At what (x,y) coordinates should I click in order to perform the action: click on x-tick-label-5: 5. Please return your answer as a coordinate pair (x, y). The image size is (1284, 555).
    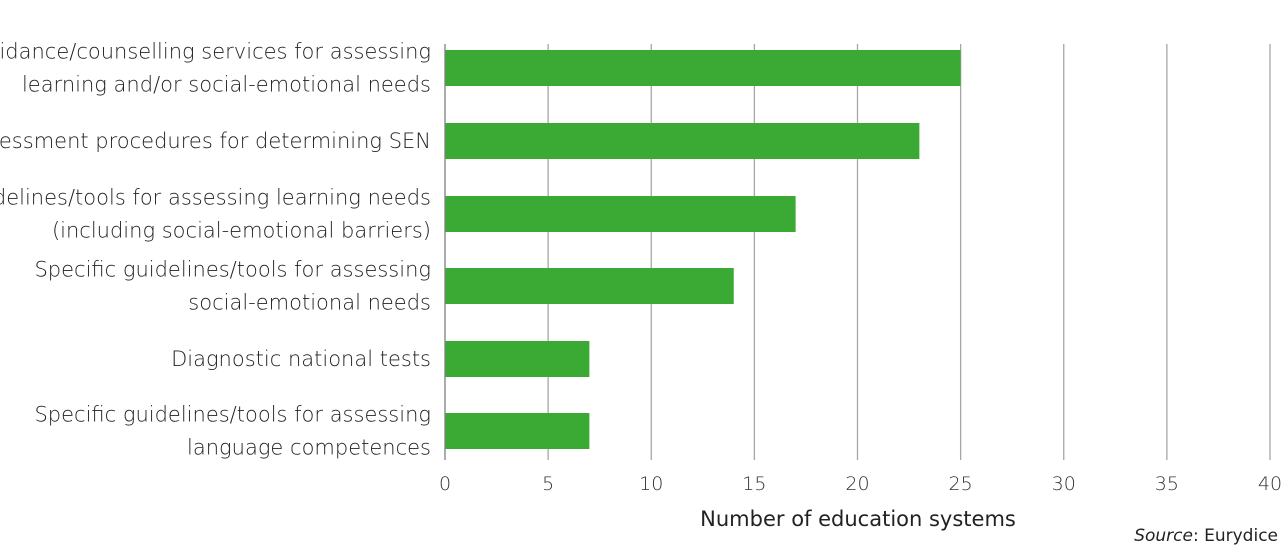
    Looking at the image, I should click on (548, 484).